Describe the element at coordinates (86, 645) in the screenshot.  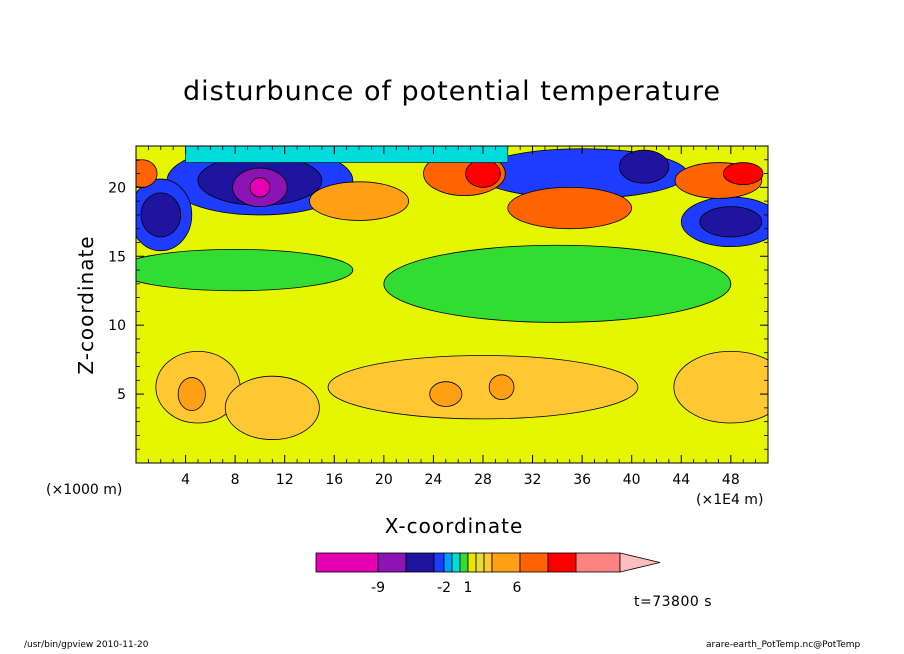
I see `footer-command: /usr/bin/gpview 2010-11-20` at that location.